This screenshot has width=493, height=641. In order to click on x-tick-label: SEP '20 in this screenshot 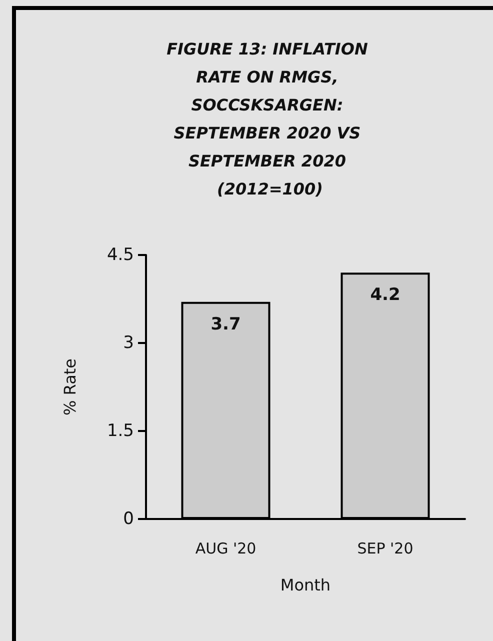, I will do `click(385, 549)`.